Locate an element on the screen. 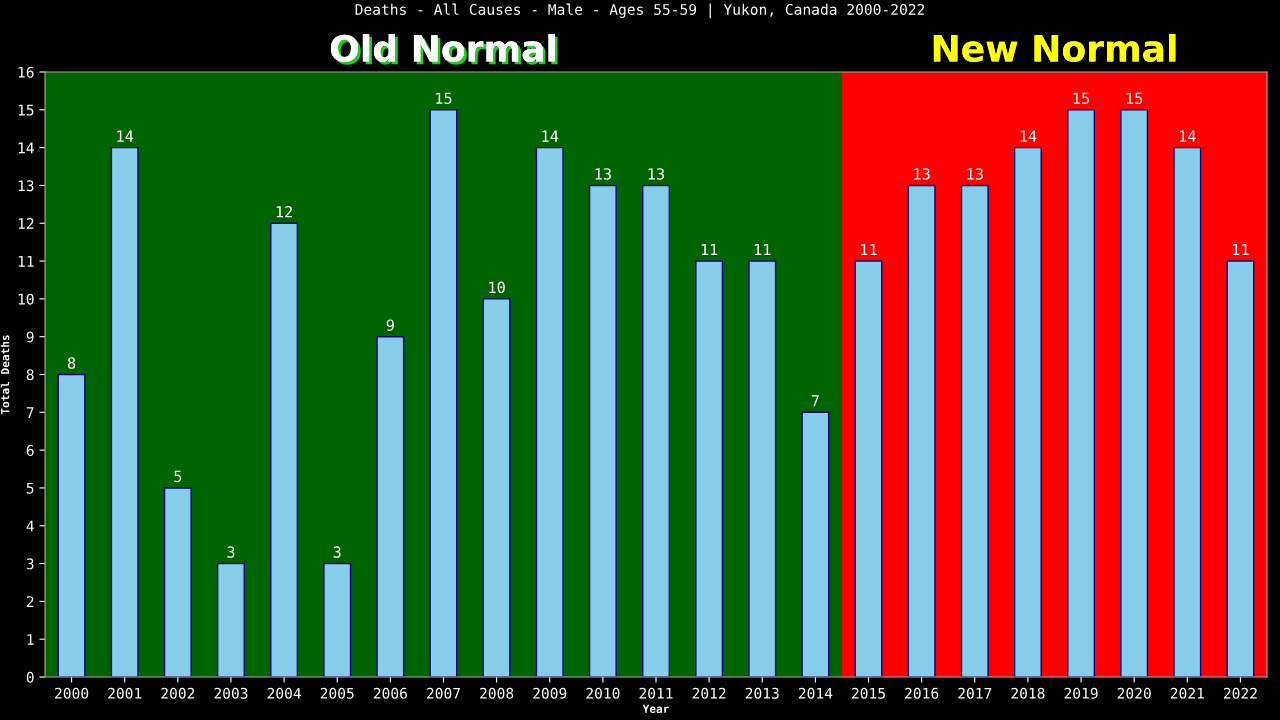 This screenshot has width=1280, height=720. y-tick-label: 15 is located at coordinates (26, 110).